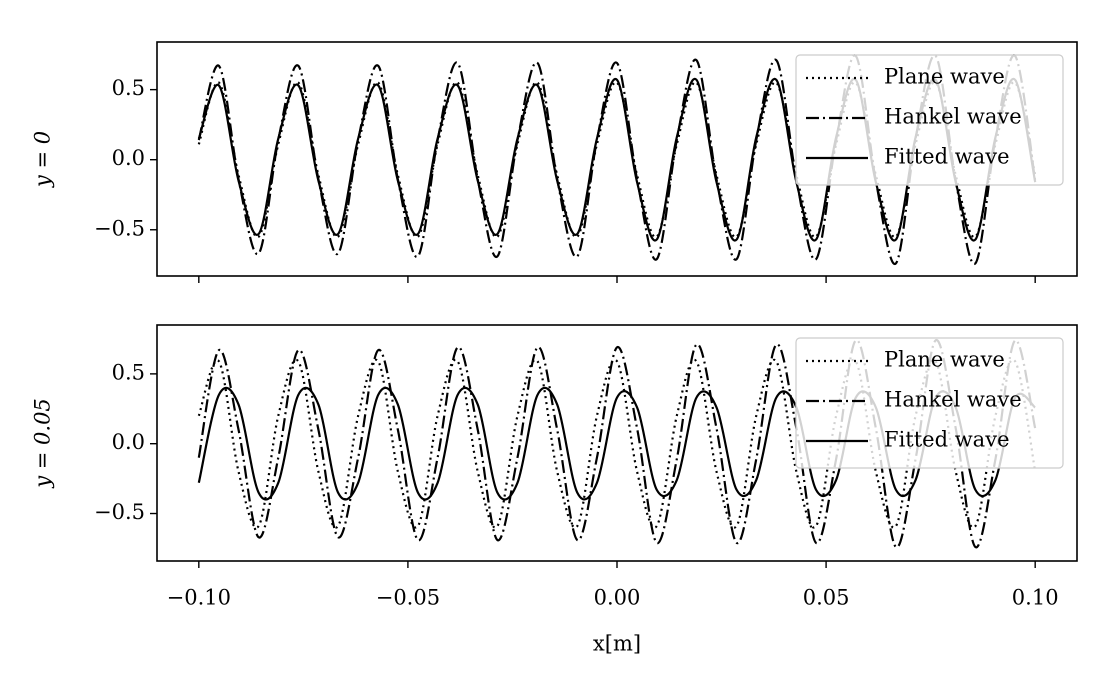  I want to click on series-line, so click(616, 443).